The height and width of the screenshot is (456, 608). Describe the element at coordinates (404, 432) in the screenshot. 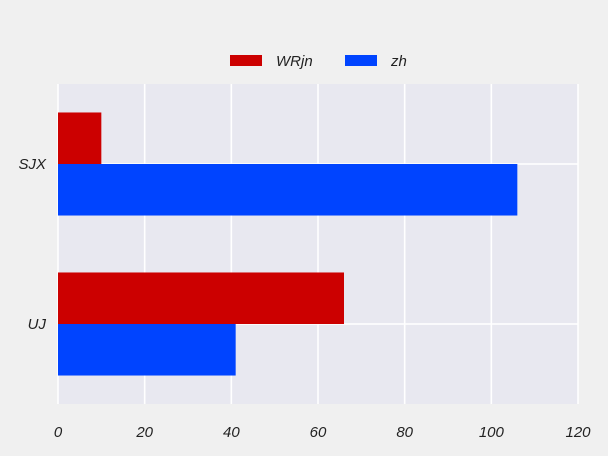

I see `x-tick-label: 80` at that location.